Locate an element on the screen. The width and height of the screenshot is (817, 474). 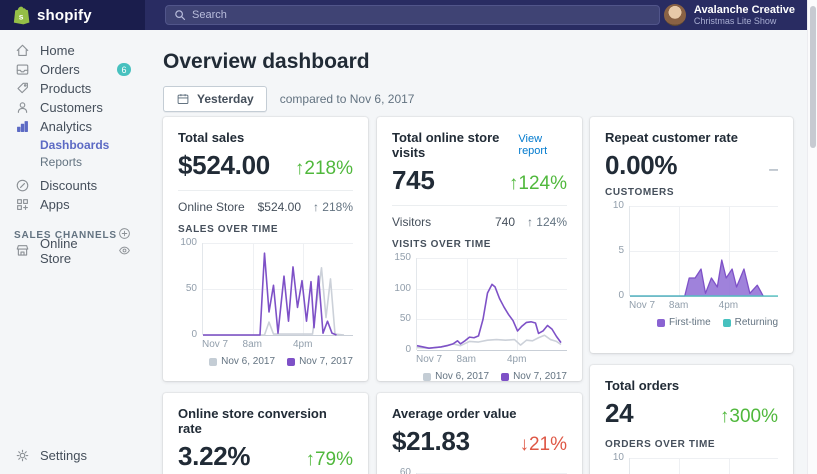
home-icon is located at coordinates (22, 51).